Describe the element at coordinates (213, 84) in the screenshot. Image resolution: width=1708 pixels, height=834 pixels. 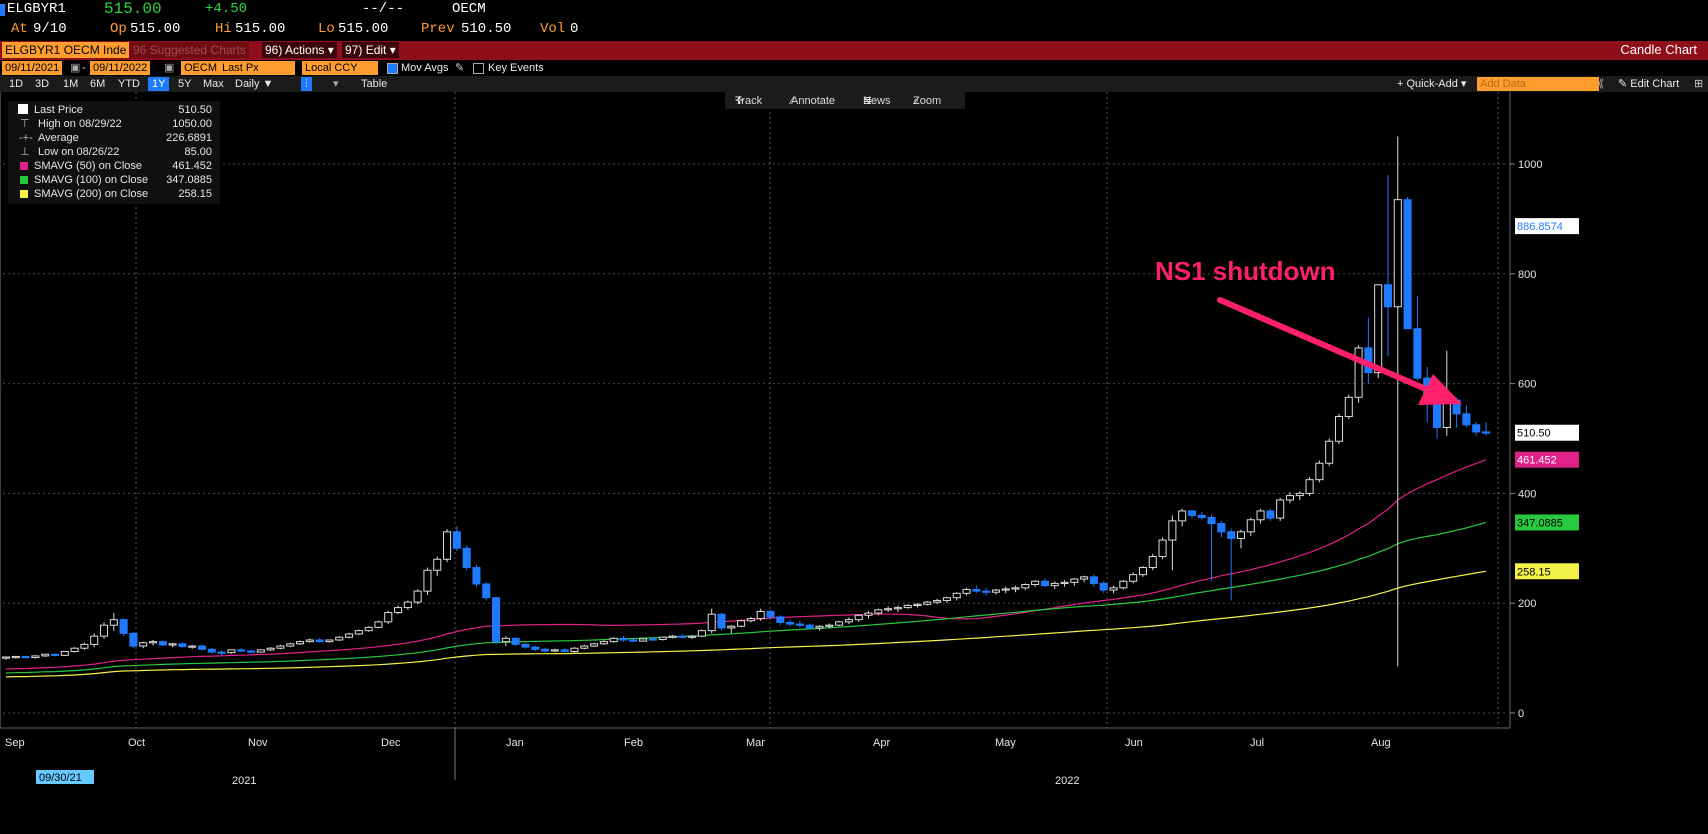
I see `period-max: Max` at that location.